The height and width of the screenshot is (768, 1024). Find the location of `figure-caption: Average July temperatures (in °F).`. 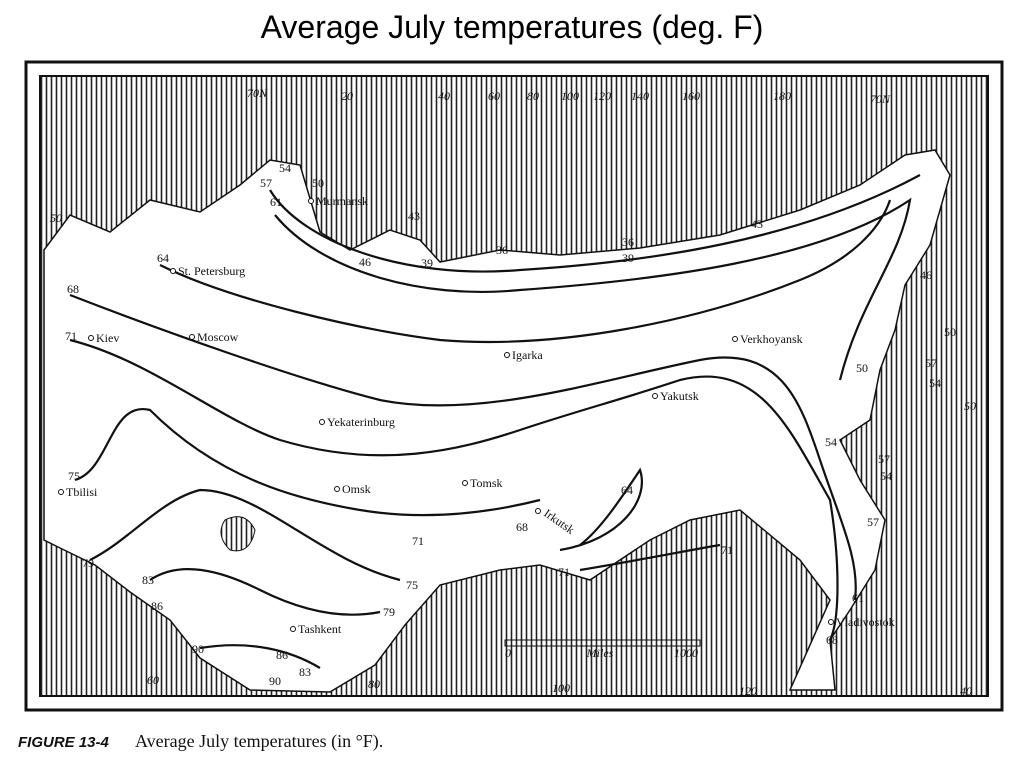

figure-caption: Average July temperatures (in °F). is located at coordinates (259, 741).